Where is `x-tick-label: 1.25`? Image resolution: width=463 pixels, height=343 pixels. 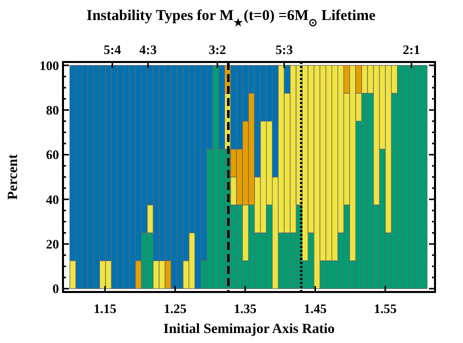
x-tick-label: 1.25 is located at coordinates (175, 308).